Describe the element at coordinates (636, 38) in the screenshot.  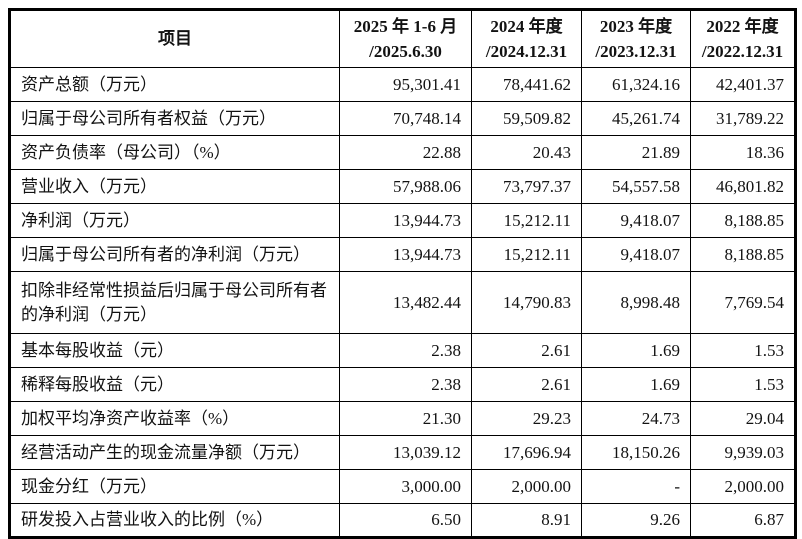
I see `header-period-2023: 2023 年度 /2023.12.31` at that location.